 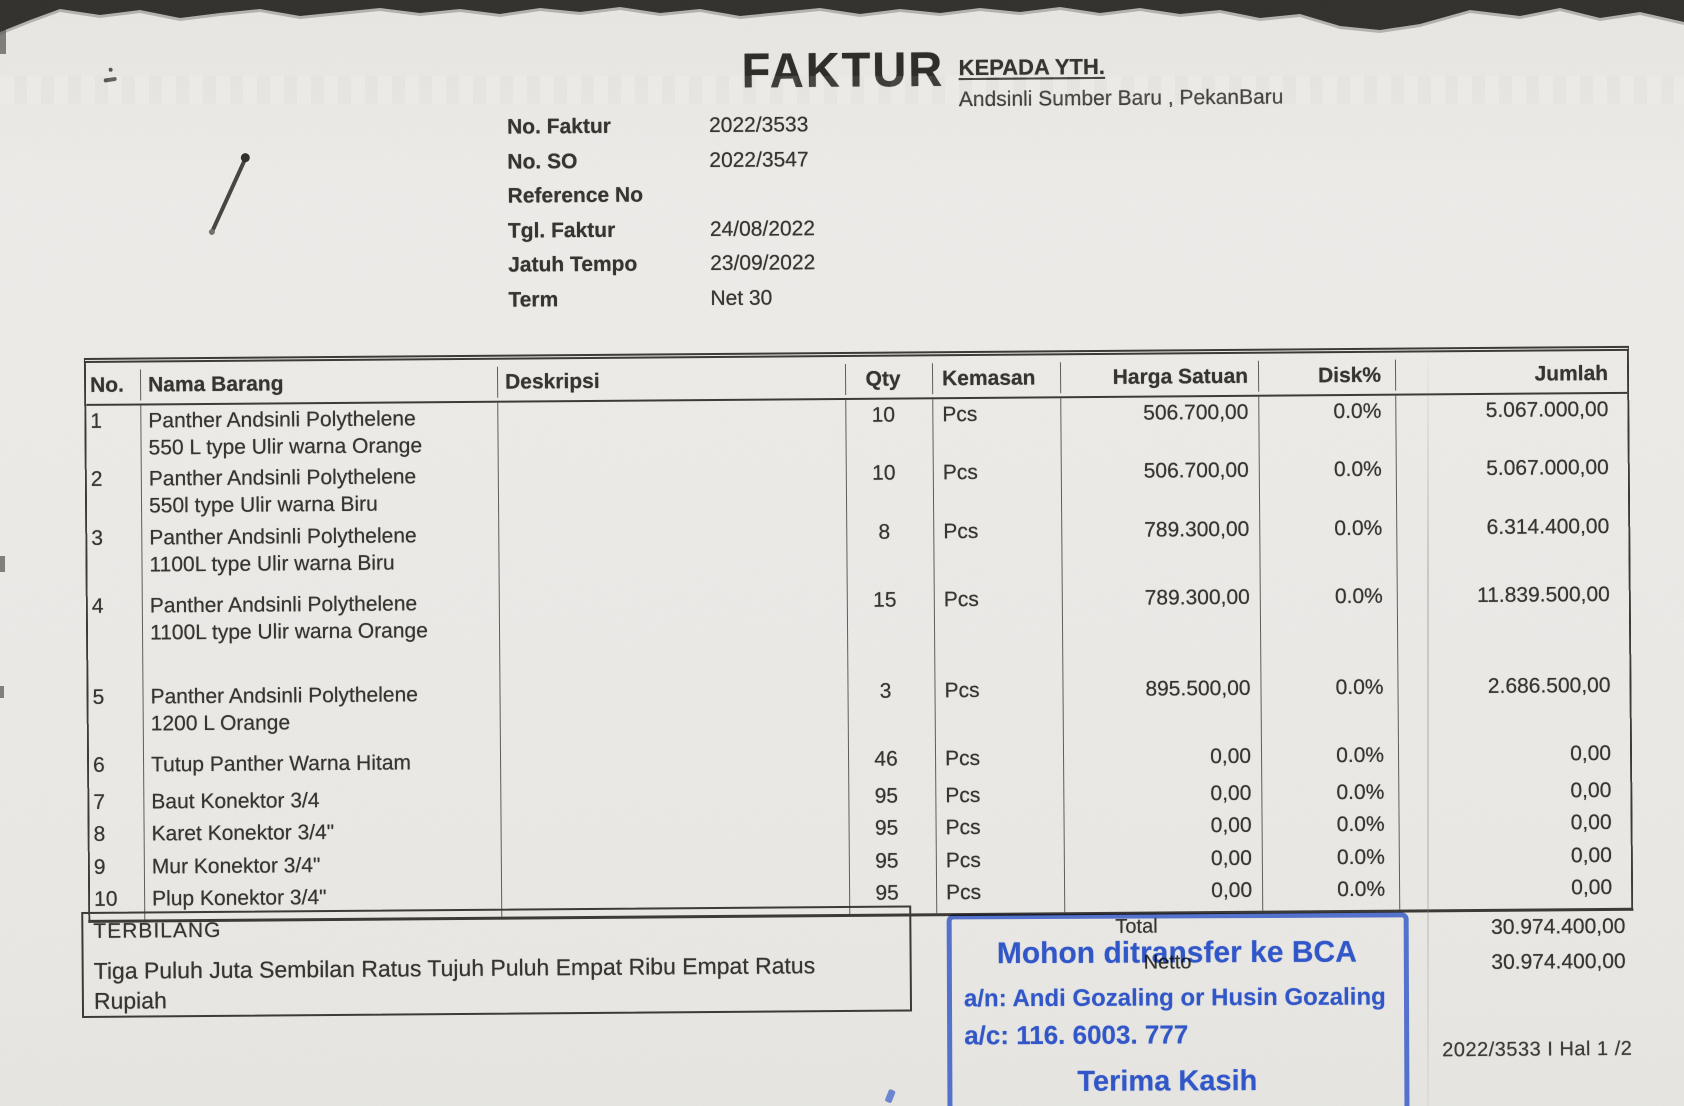 I want to click on cell-qty: 8, so click(x=891, y=550).